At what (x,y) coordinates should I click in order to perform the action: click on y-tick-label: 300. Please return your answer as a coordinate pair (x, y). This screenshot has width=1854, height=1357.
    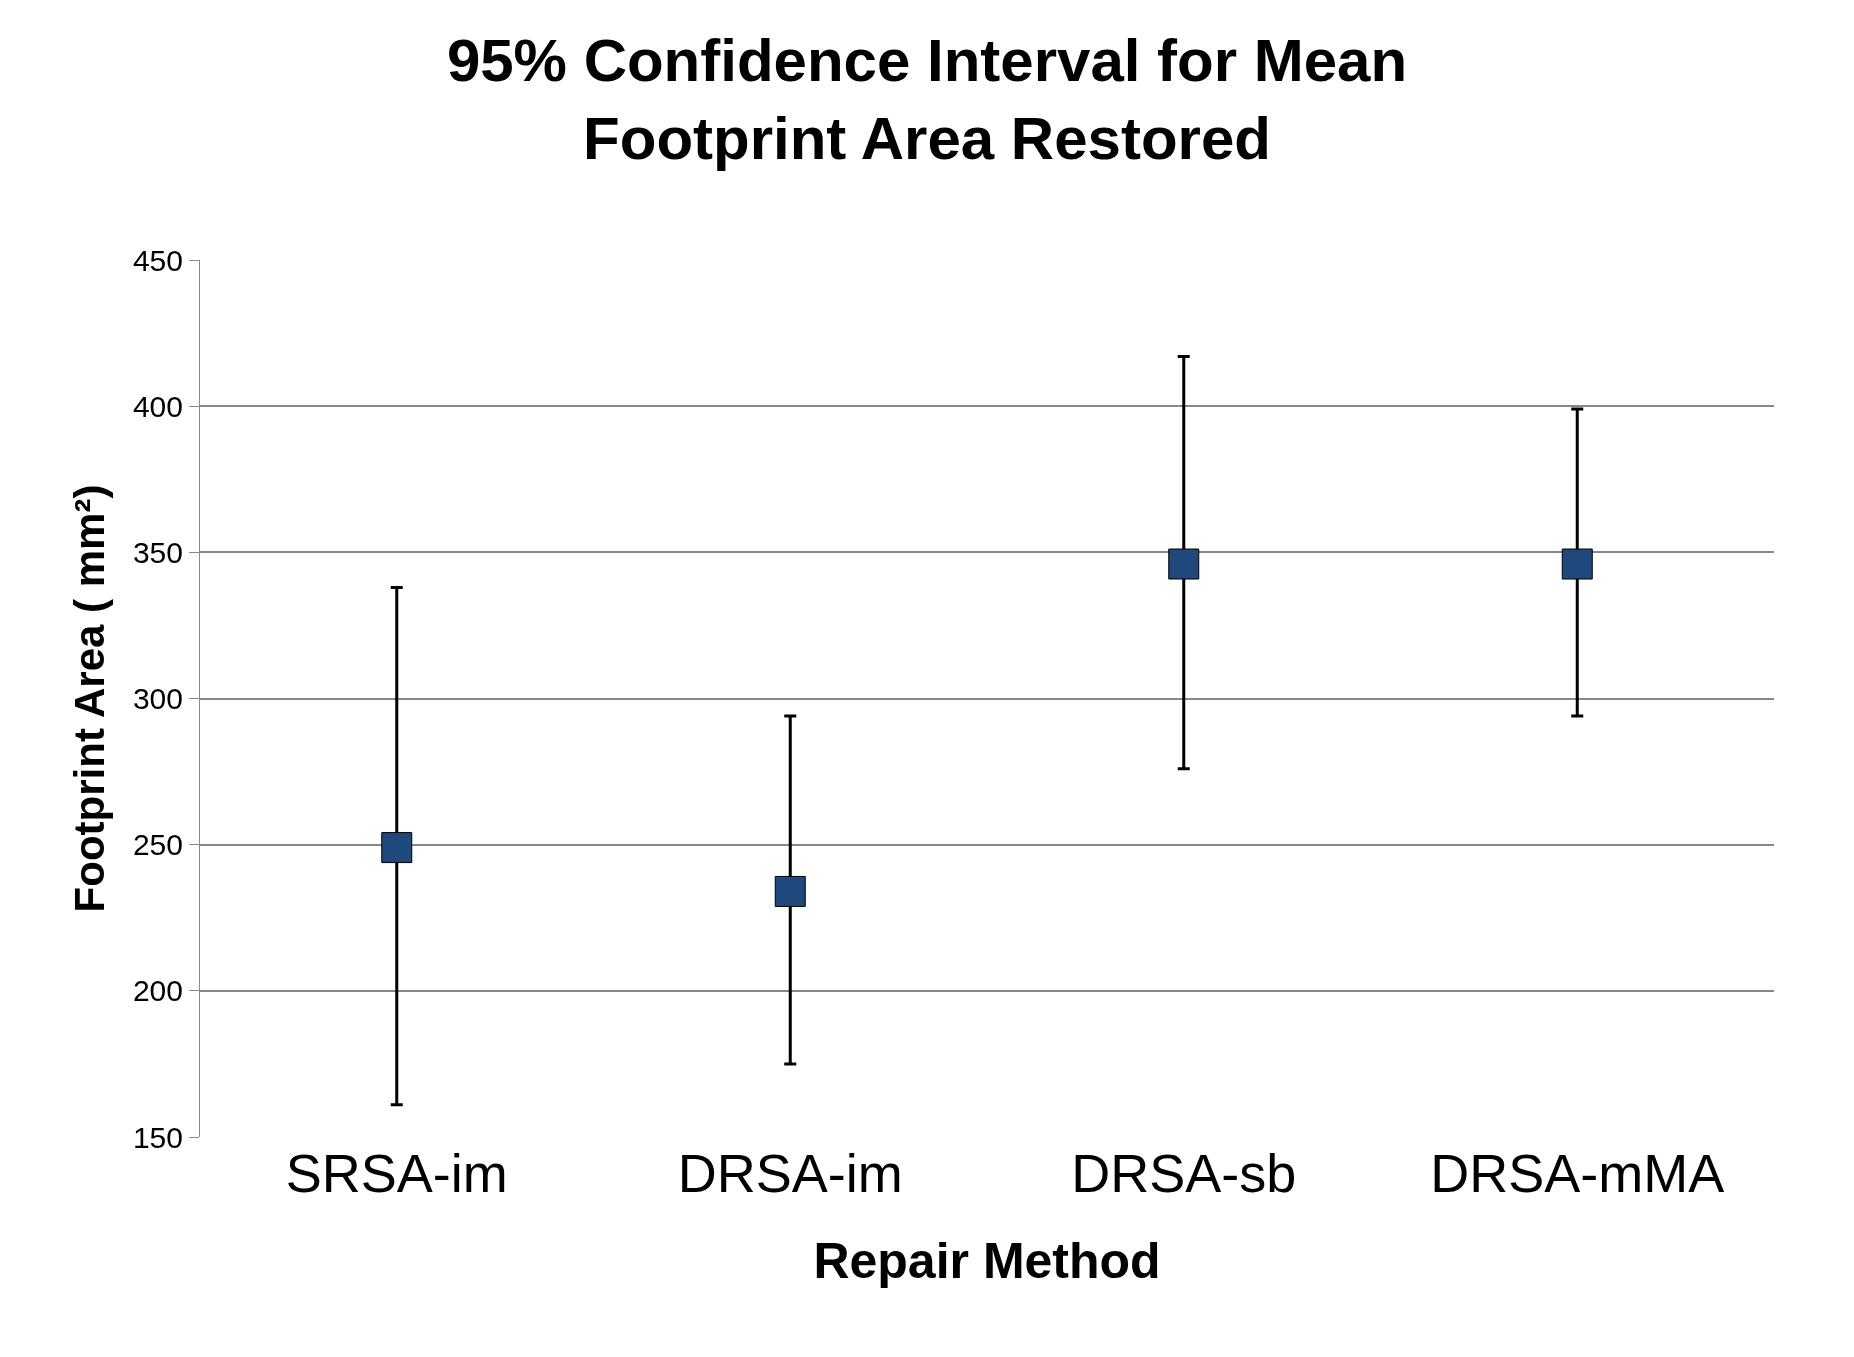
    Looking at the image, I should click on (157, 698).